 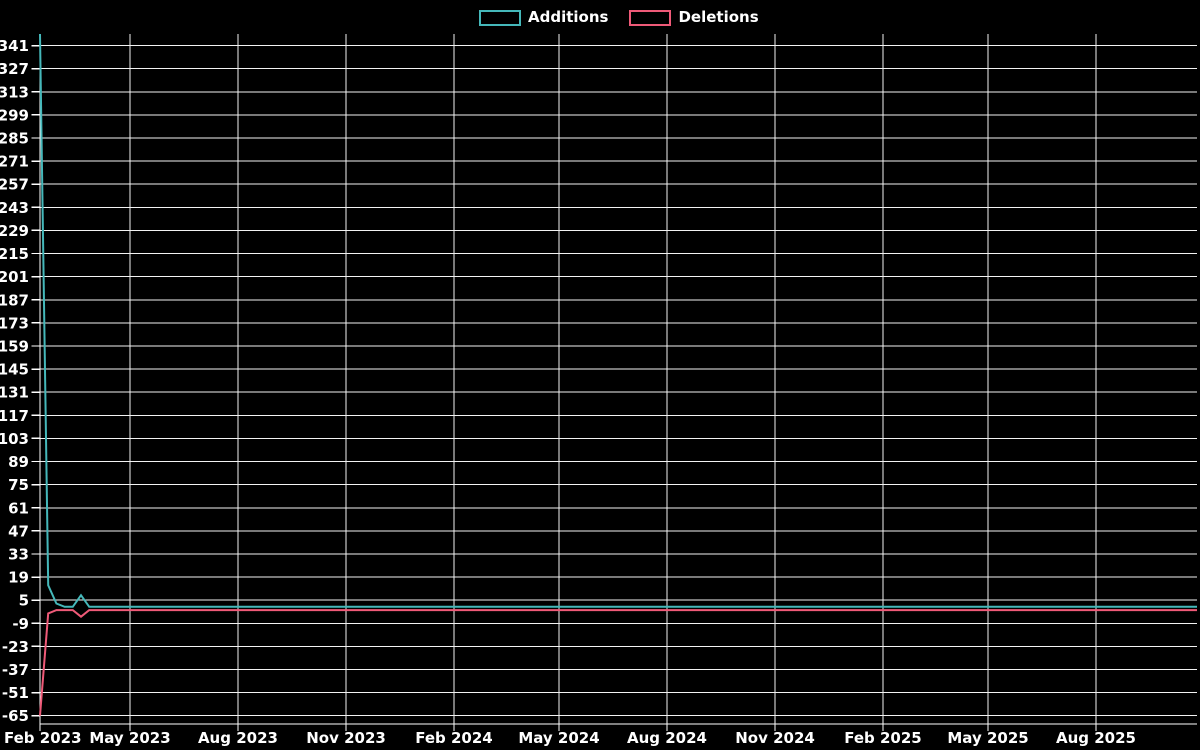 What do you see at coordinates (129, 738) in the screenshot?
I see `x-tick-label: May 2023` at bounding box center [129, 738].